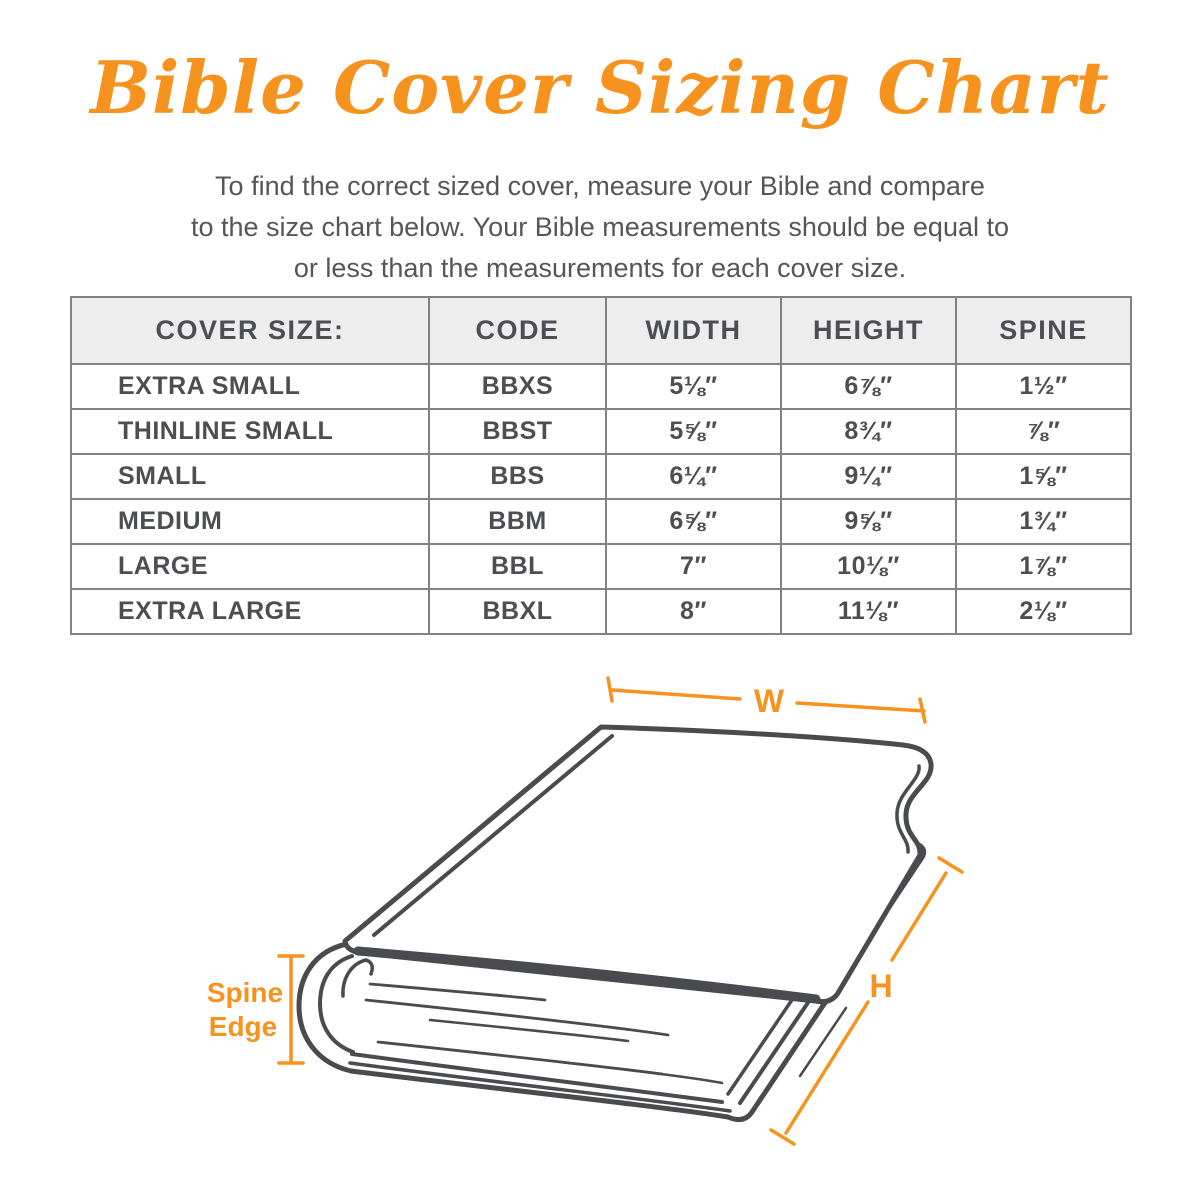 This screenshot has width=1200, height=1200. Describe the element at coordinates (868, 566) in the screenshot. I see `cell-height: 10⅛″` at that location.